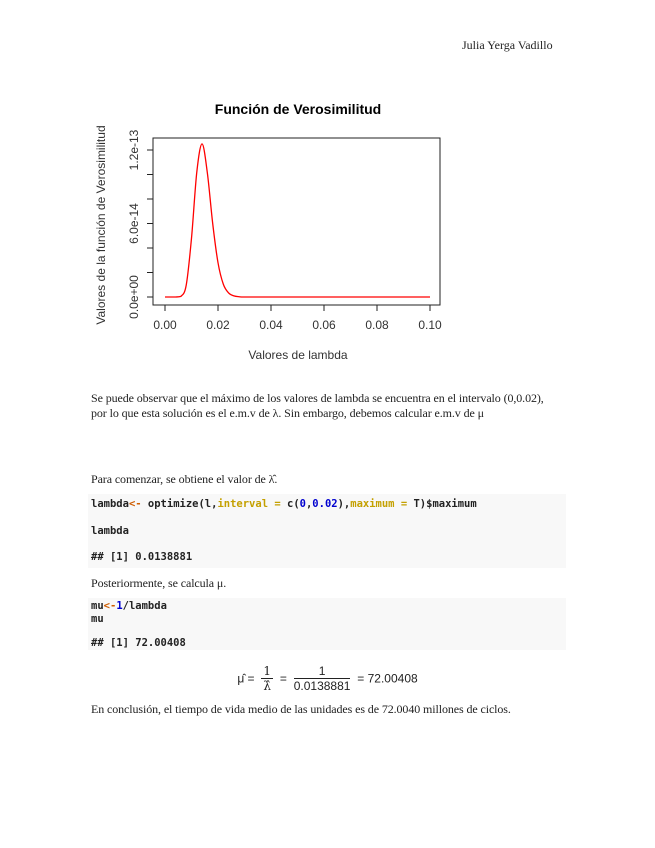  I want to click on x-tick-label: 0.06, so click(324, 325).